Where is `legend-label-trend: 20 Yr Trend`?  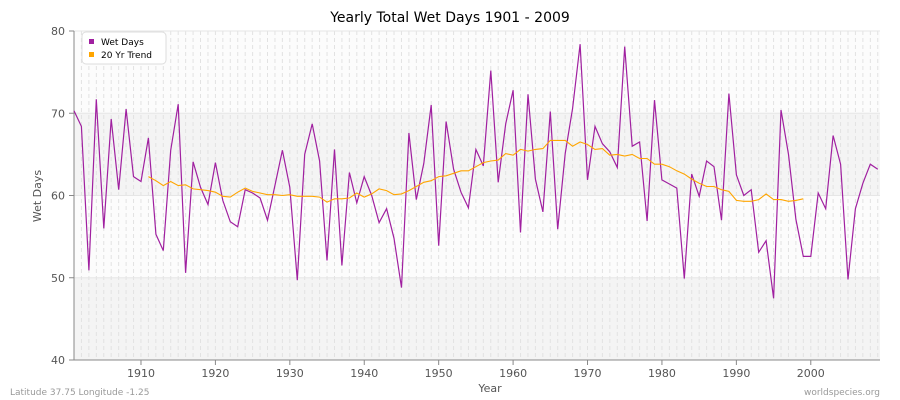 legend-label-trend: 20 Yr Trend is located at coordinates (126, 56).